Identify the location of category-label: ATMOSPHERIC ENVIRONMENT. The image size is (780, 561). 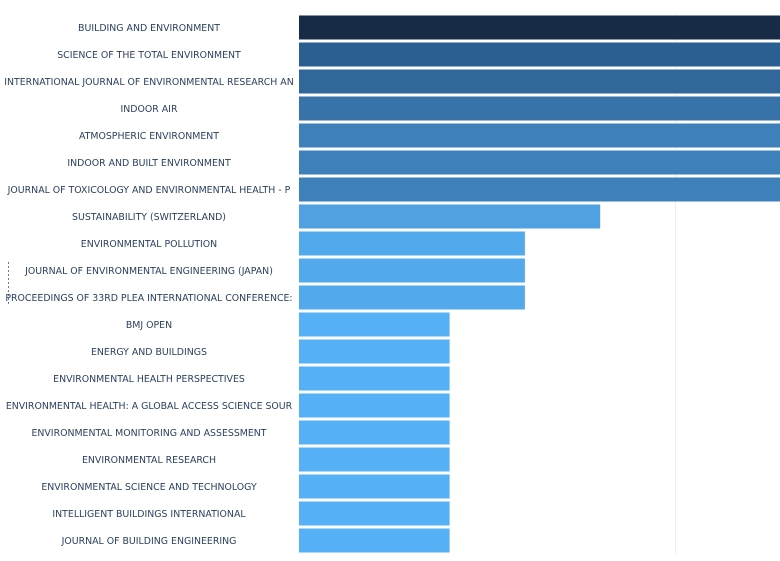
(149, 136).